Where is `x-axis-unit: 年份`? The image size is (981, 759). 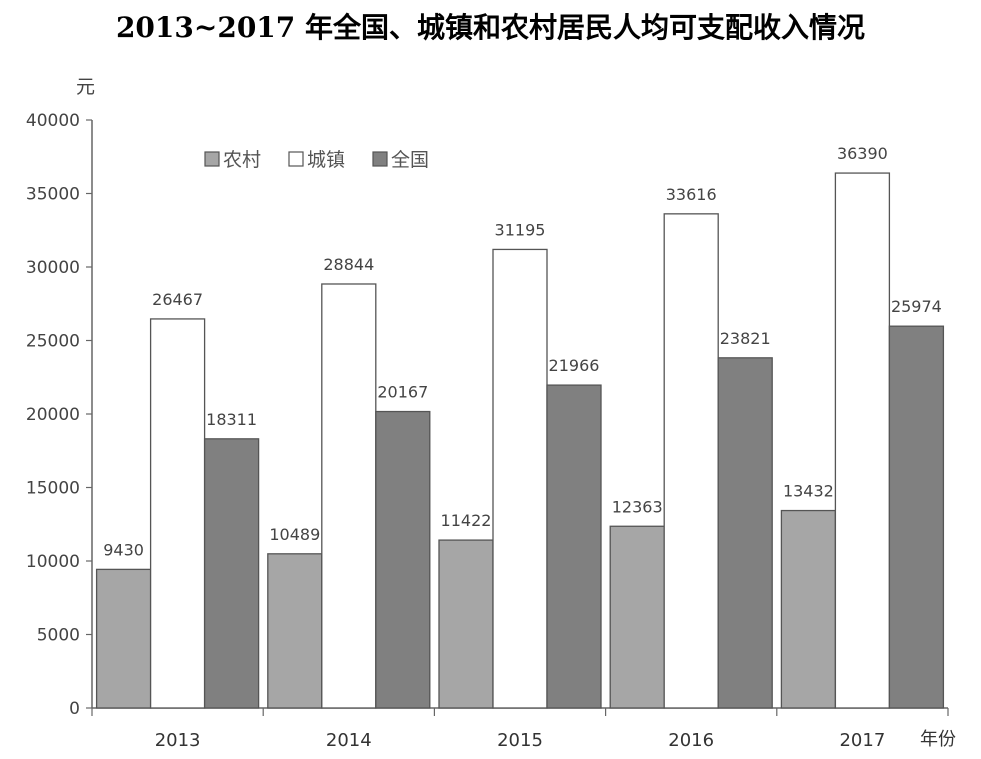
x-axis-unit: 年份 is located at coordinates (938, 739).